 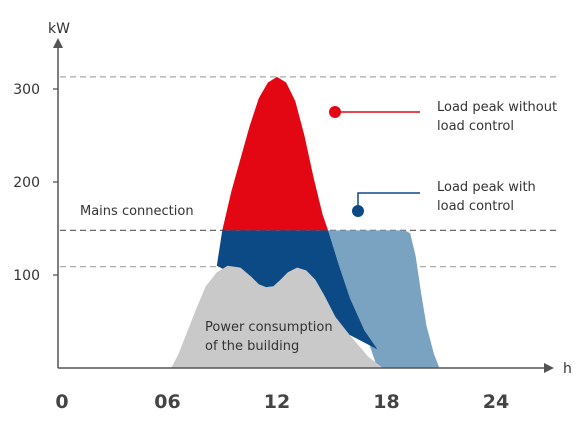 What do you see at coordinates (59, 29) in the screenshot?
I see `y-axis-unit: kW` at bounding box center [59, 29].